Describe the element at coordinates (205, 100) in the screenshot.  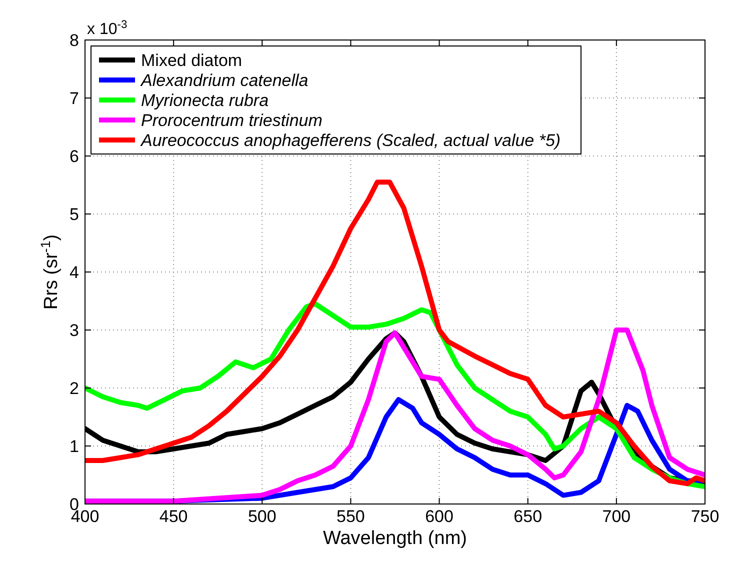
I see `legend-label: Myrionecta rubra` at that location.